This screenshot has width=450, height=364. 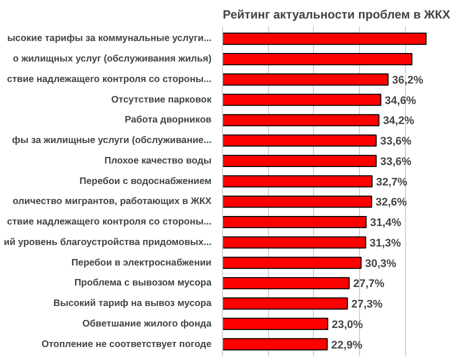 I want to click on y-tick-label: Перебои в электроснабжении, so click(x=141, y=262).